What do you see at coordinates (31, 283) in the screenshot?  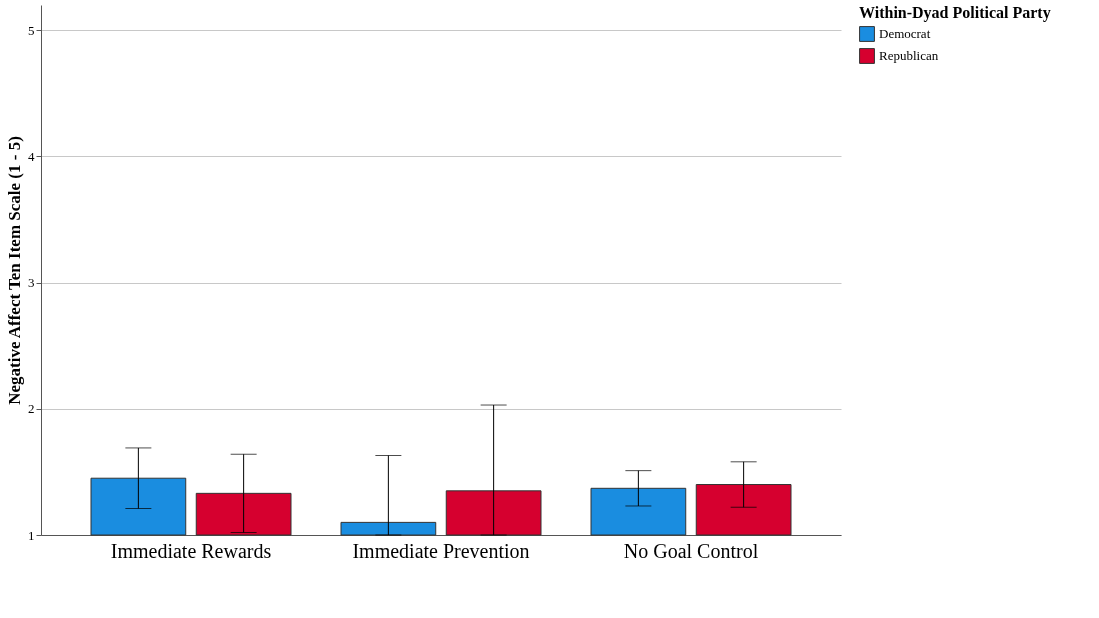 I see `y-tick-label: 3` at bounding box center [31, 283].